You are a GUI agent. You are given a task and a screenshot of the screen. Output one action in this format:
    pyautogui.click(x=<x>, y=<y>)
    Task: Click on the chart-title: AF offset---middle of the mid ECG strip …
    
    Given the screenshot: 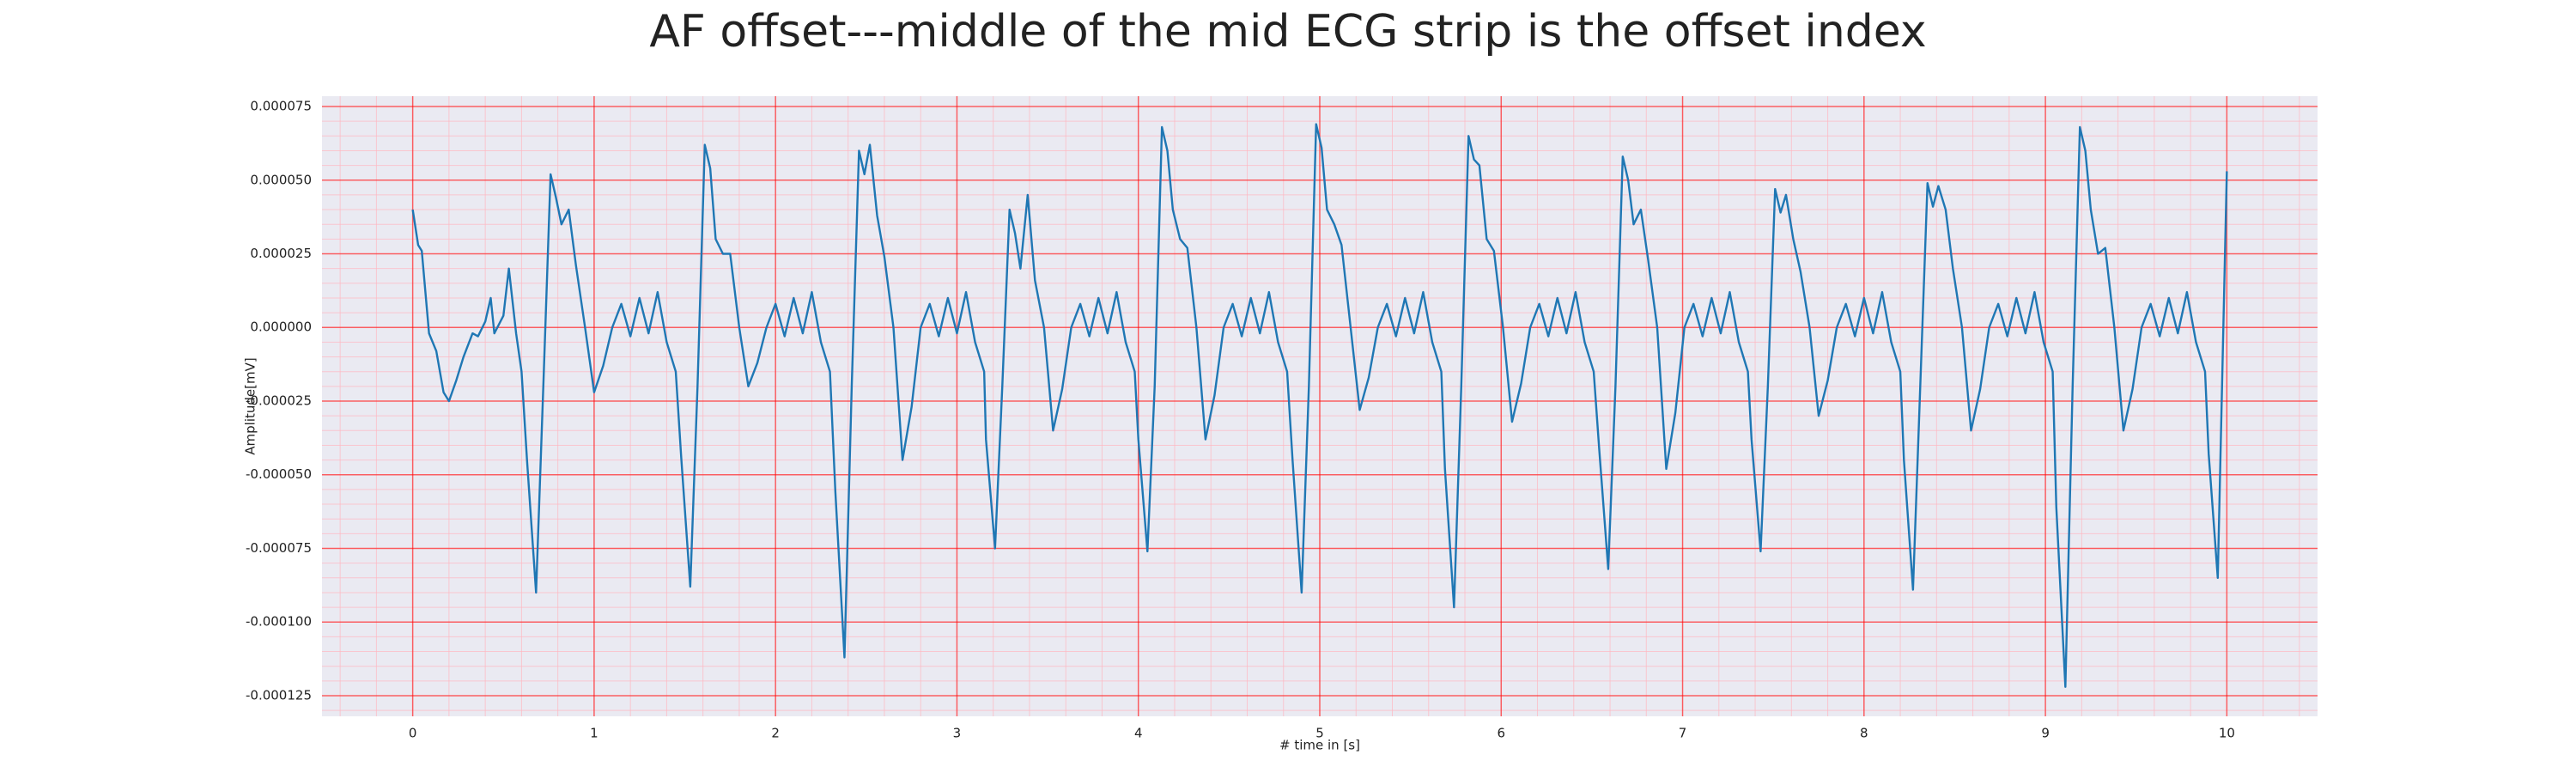 What is the action you would take?
    pyautogui.click(x=1287, y=32)
    